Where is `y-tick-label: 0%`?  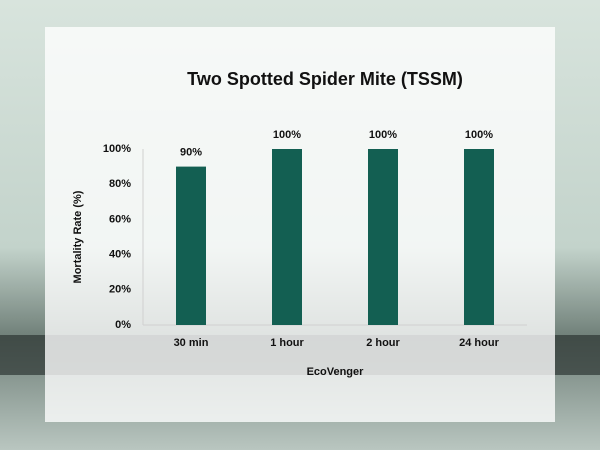
y-tick-label: 0% is located at coordinates (123, 325).